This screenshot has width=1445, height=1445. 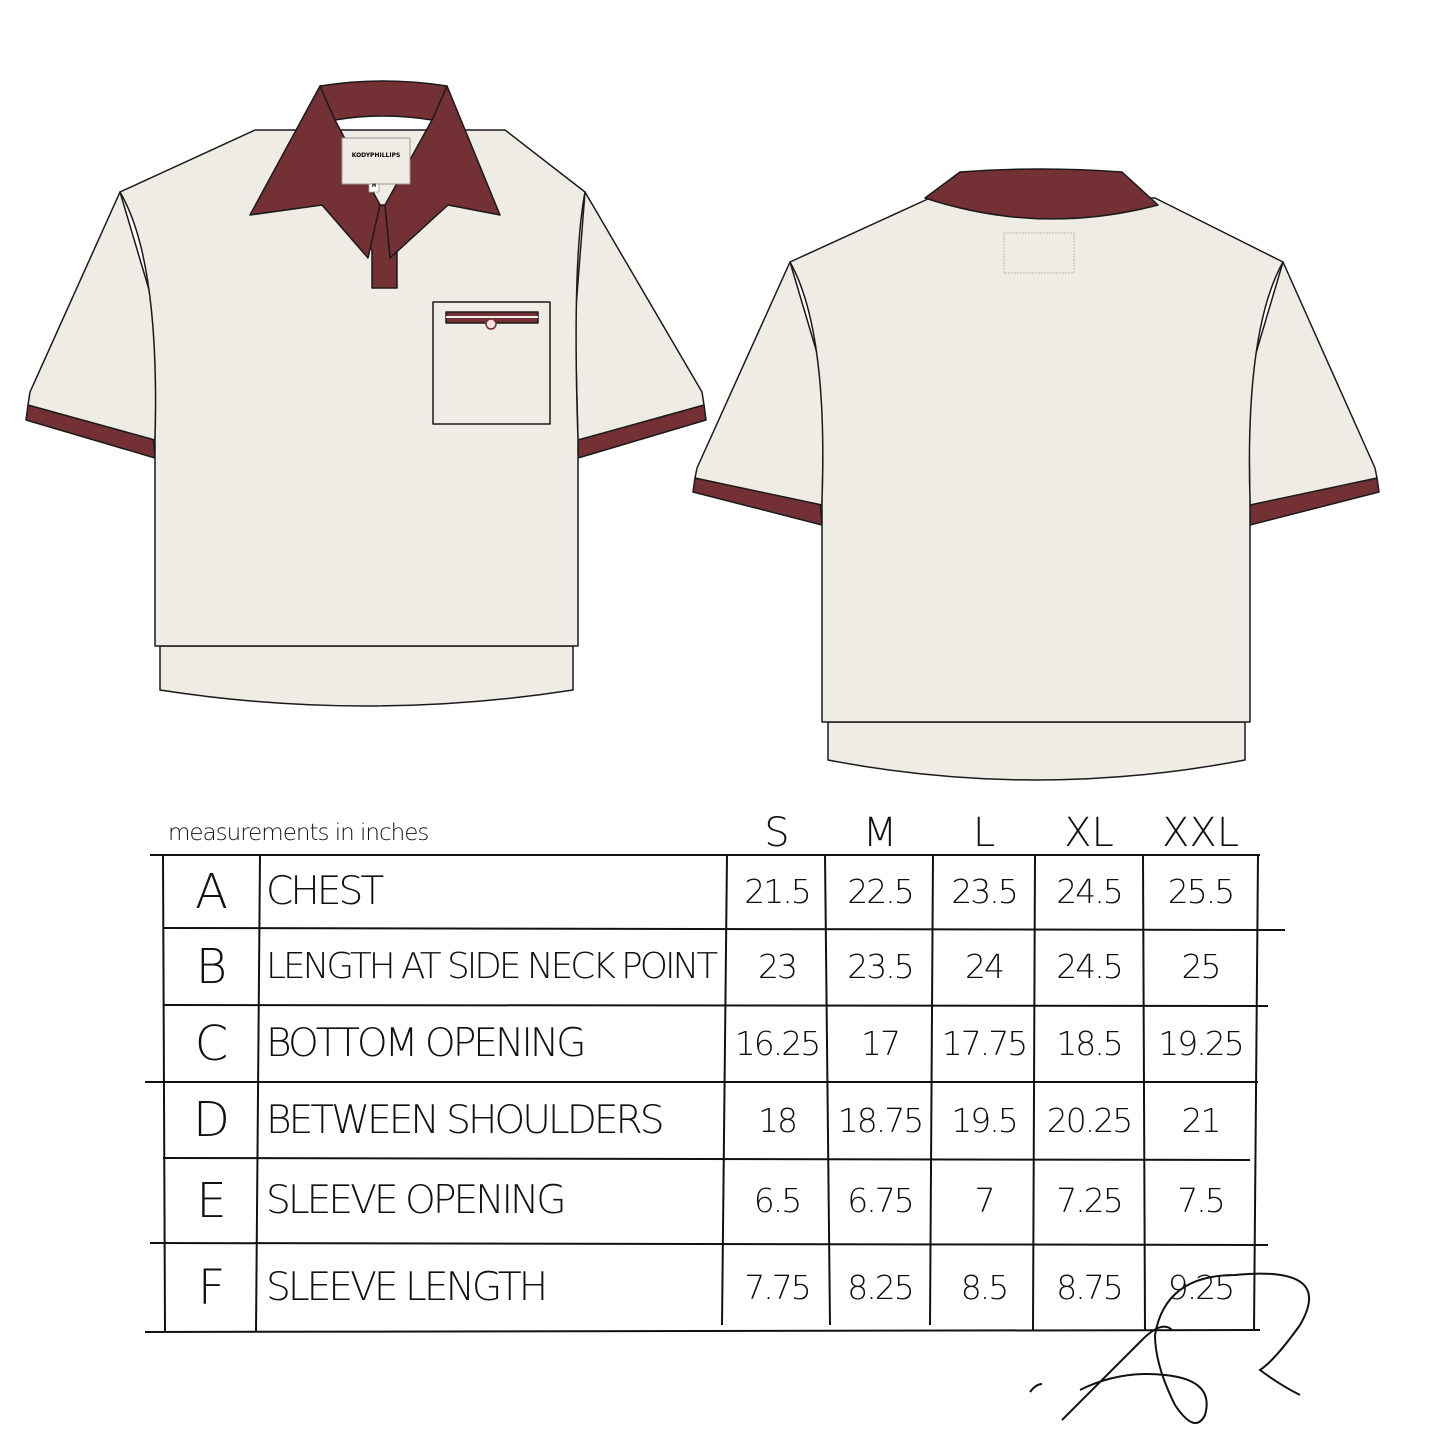 I want to click on signature, so click(x=1170, y=1348).